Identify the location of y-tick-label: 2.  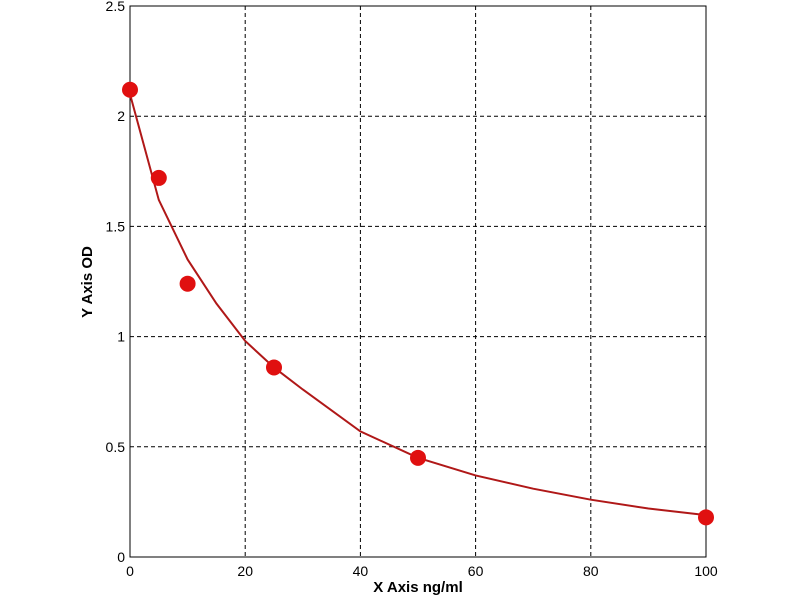
(121, 116).